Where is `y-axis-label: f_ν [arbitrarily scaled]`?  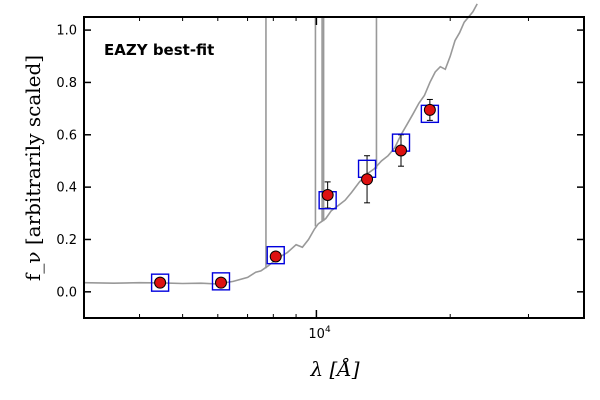 y-axis-label: f_ν [arbitrarily scaled] is located at coordinates (33, 168).